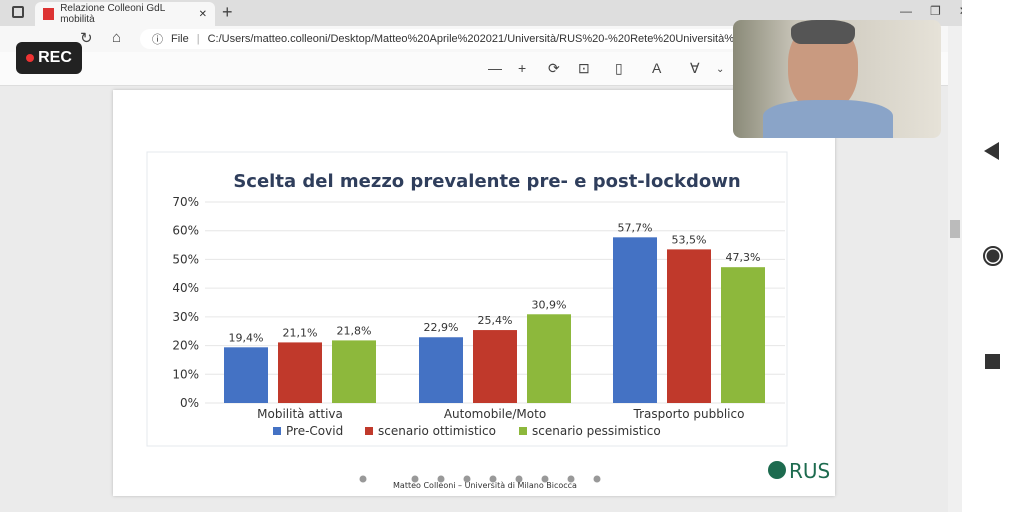  Describe the element at coordinates (584, 68) in the screenshot. I see `fit-page-icon: ⊡` at that location.